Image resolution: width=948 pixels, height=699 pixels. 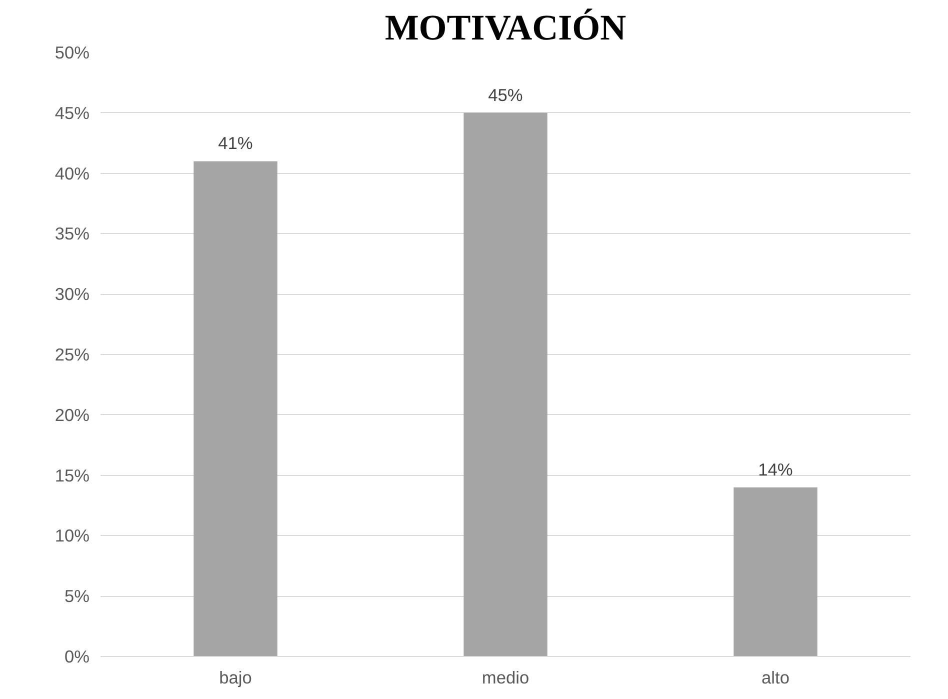 I want to click on y-tick-label: 25%, so click(x=72, y=354).